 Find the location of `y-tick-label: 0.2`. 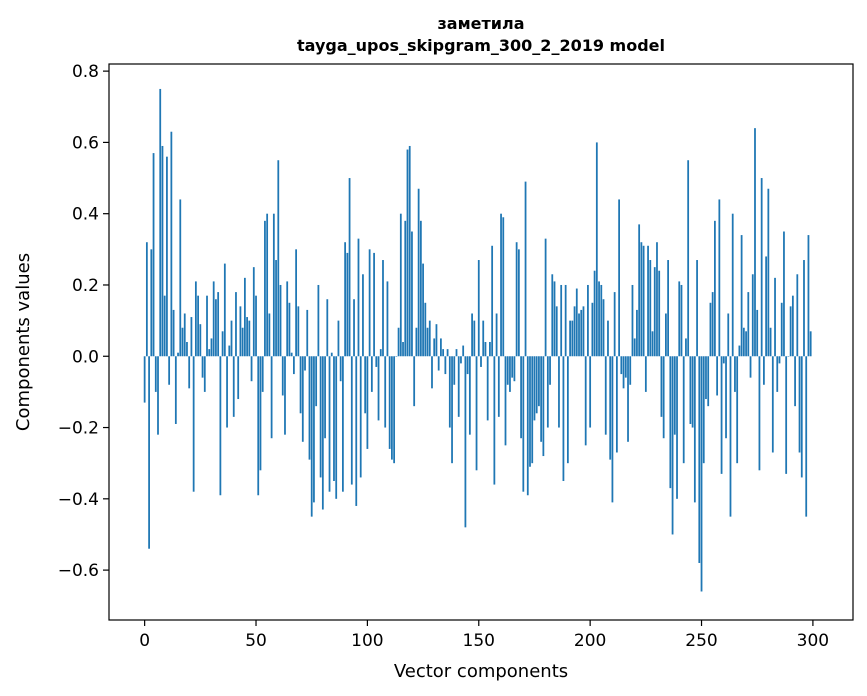

y-tick-label: 0.2 is located at coordinates (85, 286).